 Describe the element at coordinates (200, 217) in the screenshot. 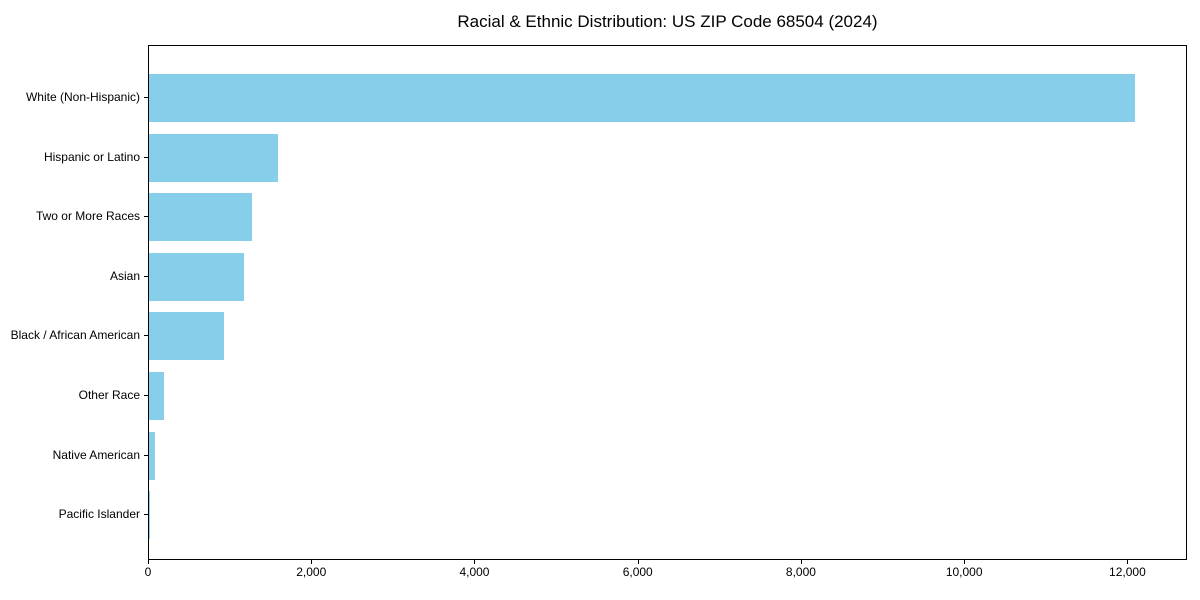

I see `bar-two-or-more-races` at that location.